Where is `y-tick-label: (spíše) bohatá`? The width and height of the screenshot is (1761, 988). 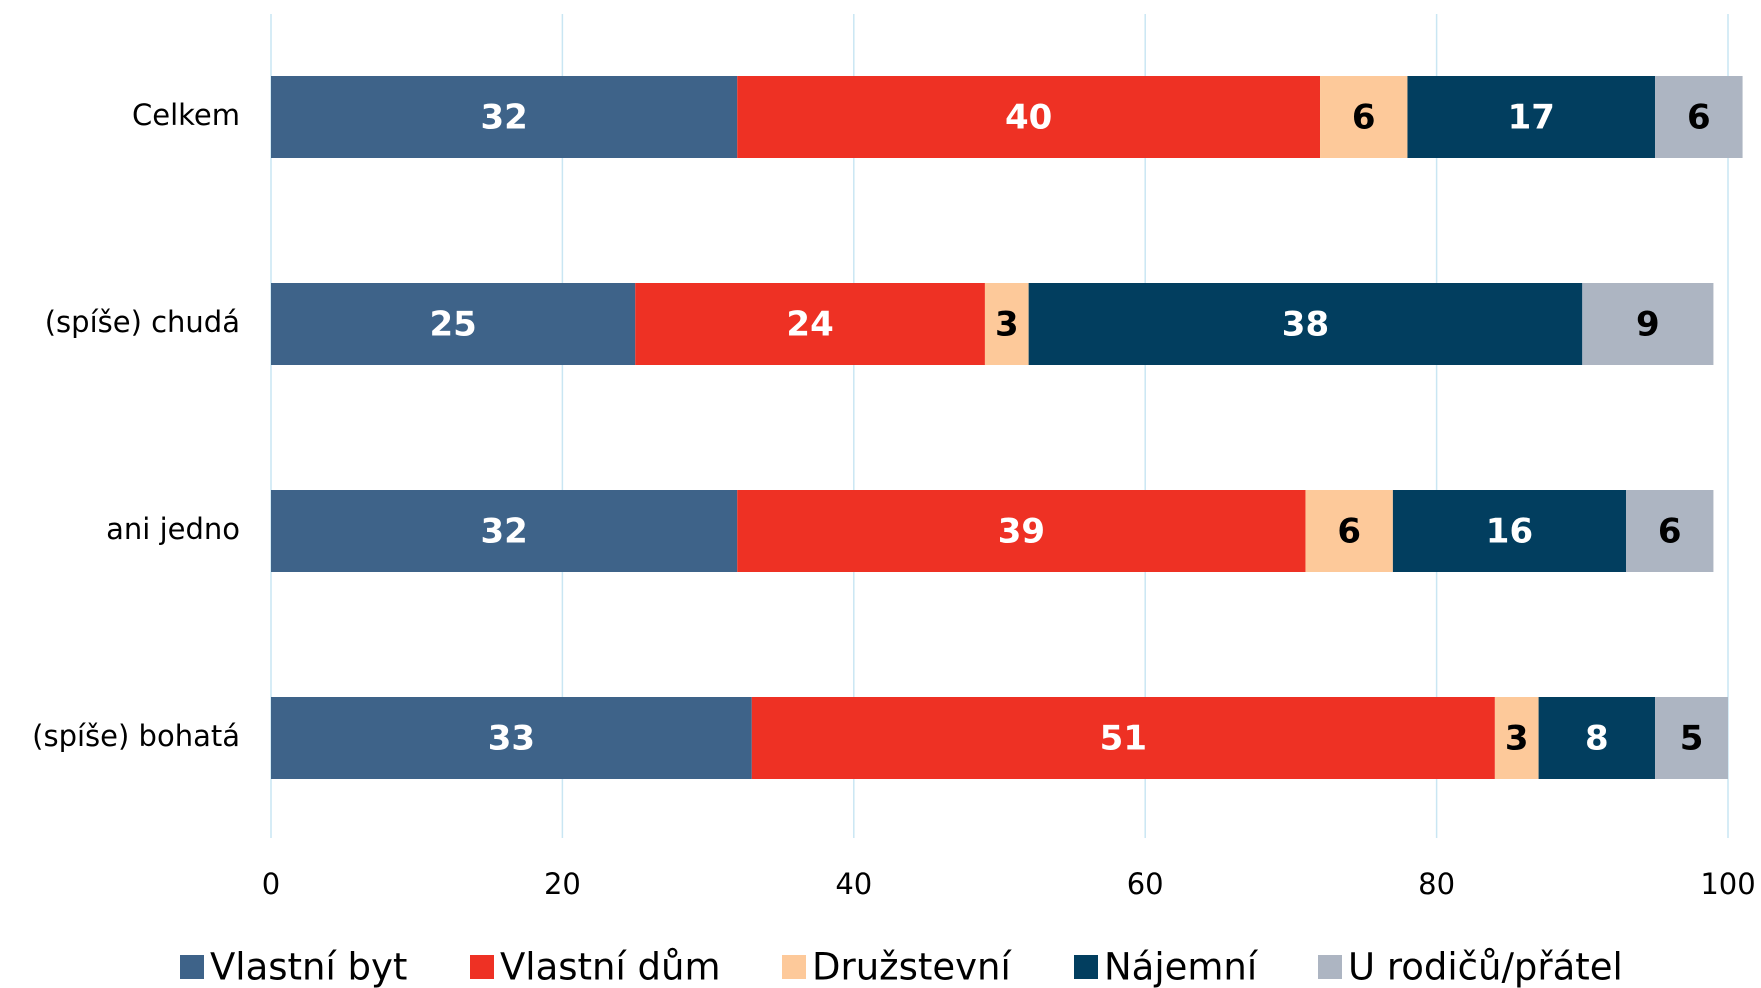 y-tick-label: (spíše) bohatá is located at coordinates (136, 736).